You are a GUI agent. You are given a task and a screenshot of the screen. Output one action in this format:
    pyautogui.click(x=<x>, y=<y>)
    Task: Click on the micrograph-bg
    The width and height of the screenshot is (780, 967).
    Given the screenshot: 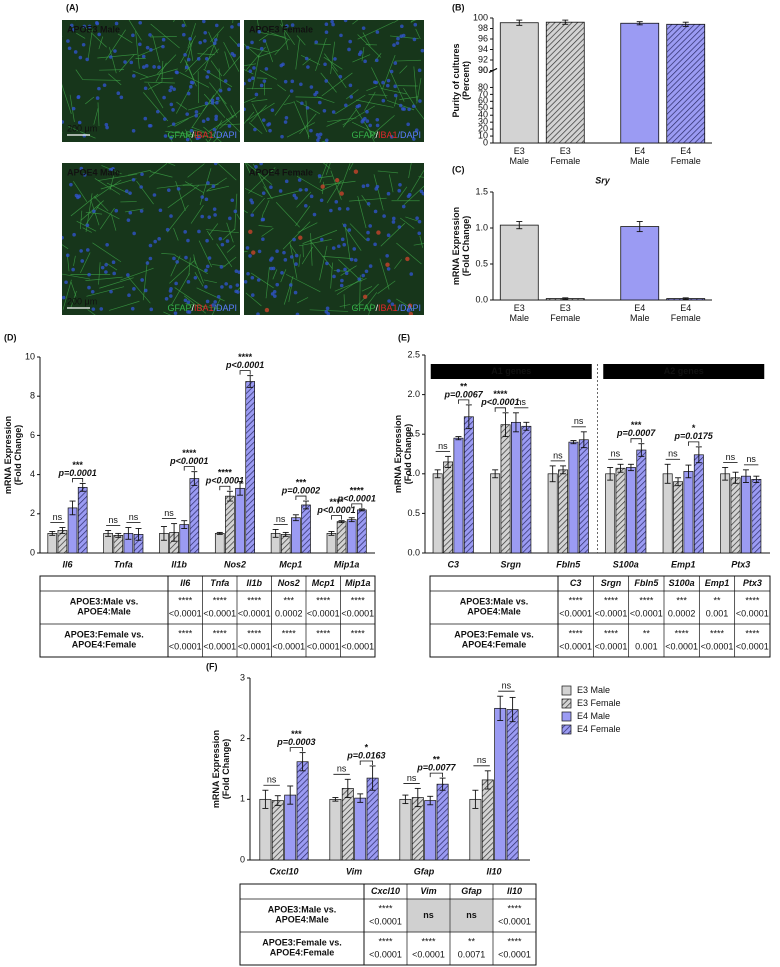 What is the action you would take?
    pyautogui.click(x=334, y=239)
    